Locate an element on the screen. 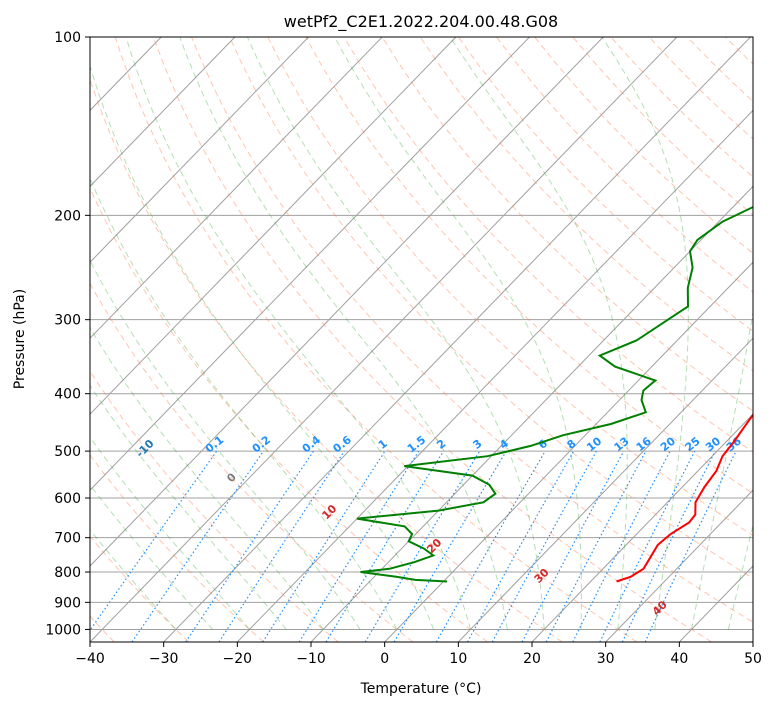  x-tick-label: 0 is located at coordinates (384, 659).